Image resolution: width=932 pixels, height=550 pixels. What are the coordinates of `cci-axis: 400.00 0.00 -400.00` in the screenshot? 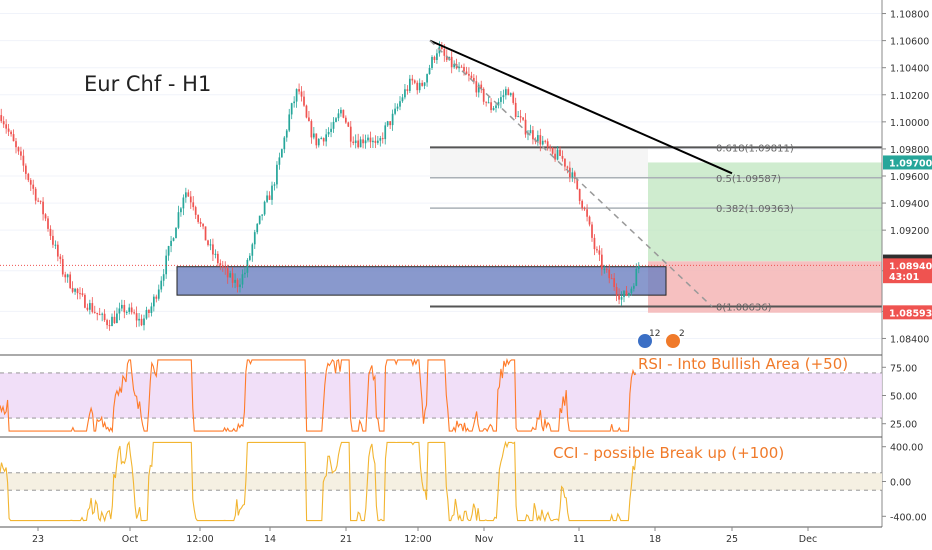 It's located at (904, 483).